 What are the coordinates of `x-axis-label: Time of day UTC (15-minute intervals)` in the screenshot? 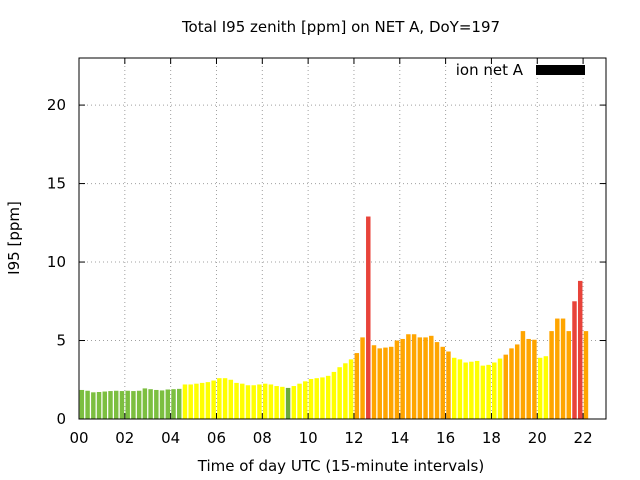 It's located at (340, 466).